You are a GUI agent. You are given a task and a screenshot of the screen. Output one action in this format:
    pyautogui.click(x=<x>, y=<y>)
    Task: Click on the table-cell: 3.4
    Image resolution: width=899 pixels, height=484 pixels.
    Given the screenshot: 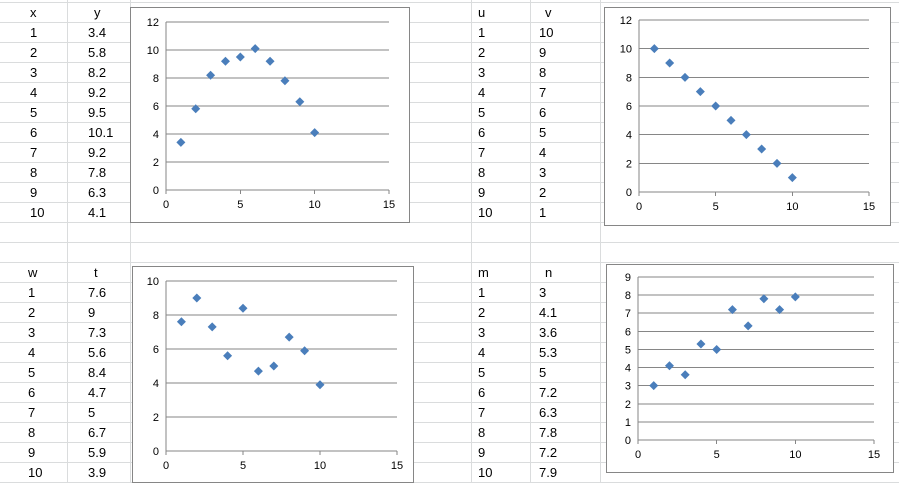 What is the action you would take?
    pyautogui.click(x=97, y=32)
    